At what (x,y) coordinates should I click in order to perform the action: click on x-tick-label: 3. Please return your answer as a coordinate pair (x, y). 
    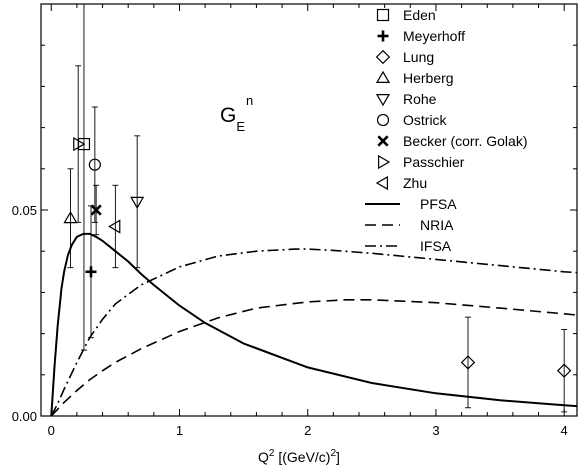
    Looking at the image, I should click on (435, 430).